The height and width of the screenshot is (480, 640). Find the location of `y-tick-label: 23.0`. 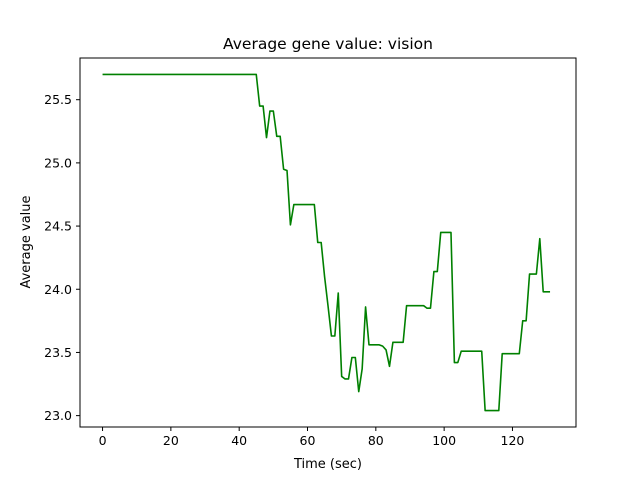

y-tick-label: 23.0 is located at coordinates (58, 415).